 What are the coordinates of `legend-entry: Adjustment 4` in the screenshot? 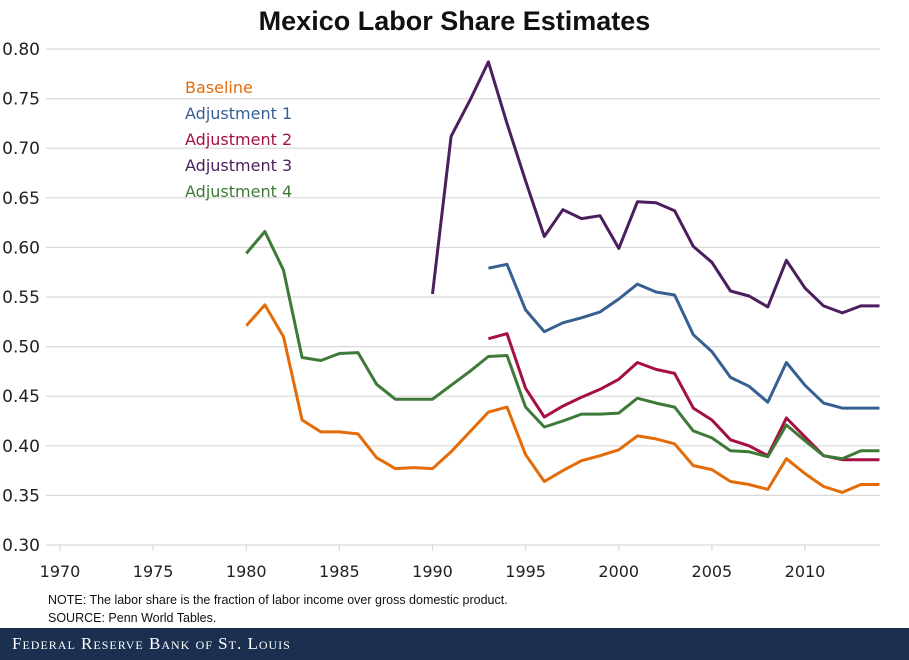 It's located at (238, 191).